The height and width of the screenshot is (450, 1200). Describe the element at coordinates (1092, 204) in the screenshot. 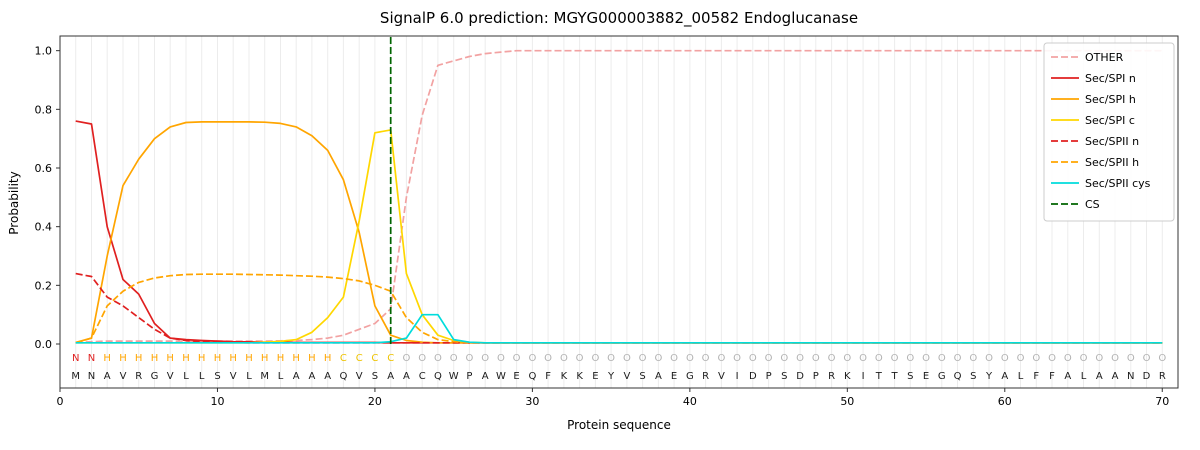

I see `legend-label-cs: CS` at that location.